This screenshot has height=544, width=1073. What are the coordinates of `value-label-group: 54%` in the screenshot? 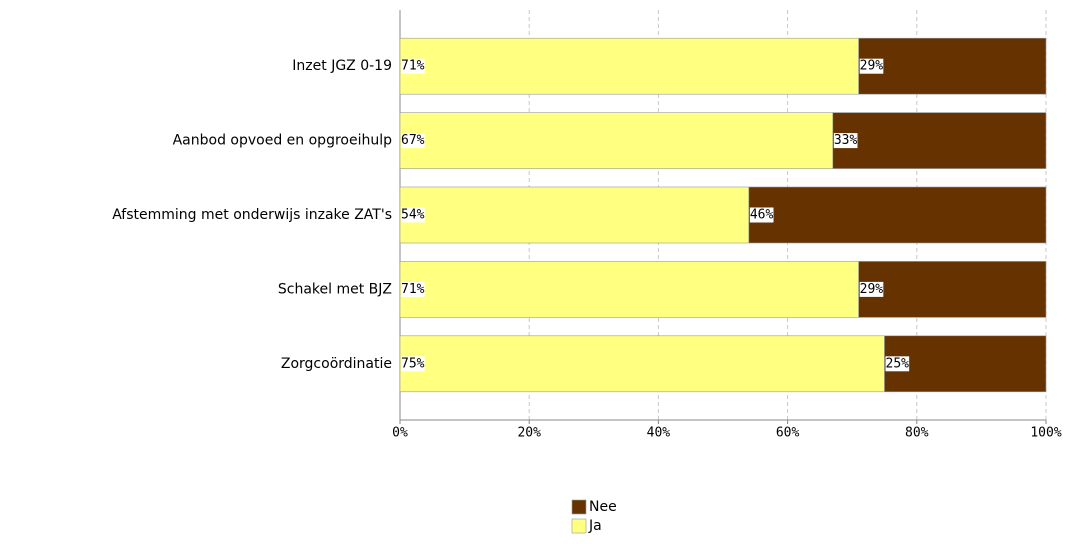 It's located at (413, 215).